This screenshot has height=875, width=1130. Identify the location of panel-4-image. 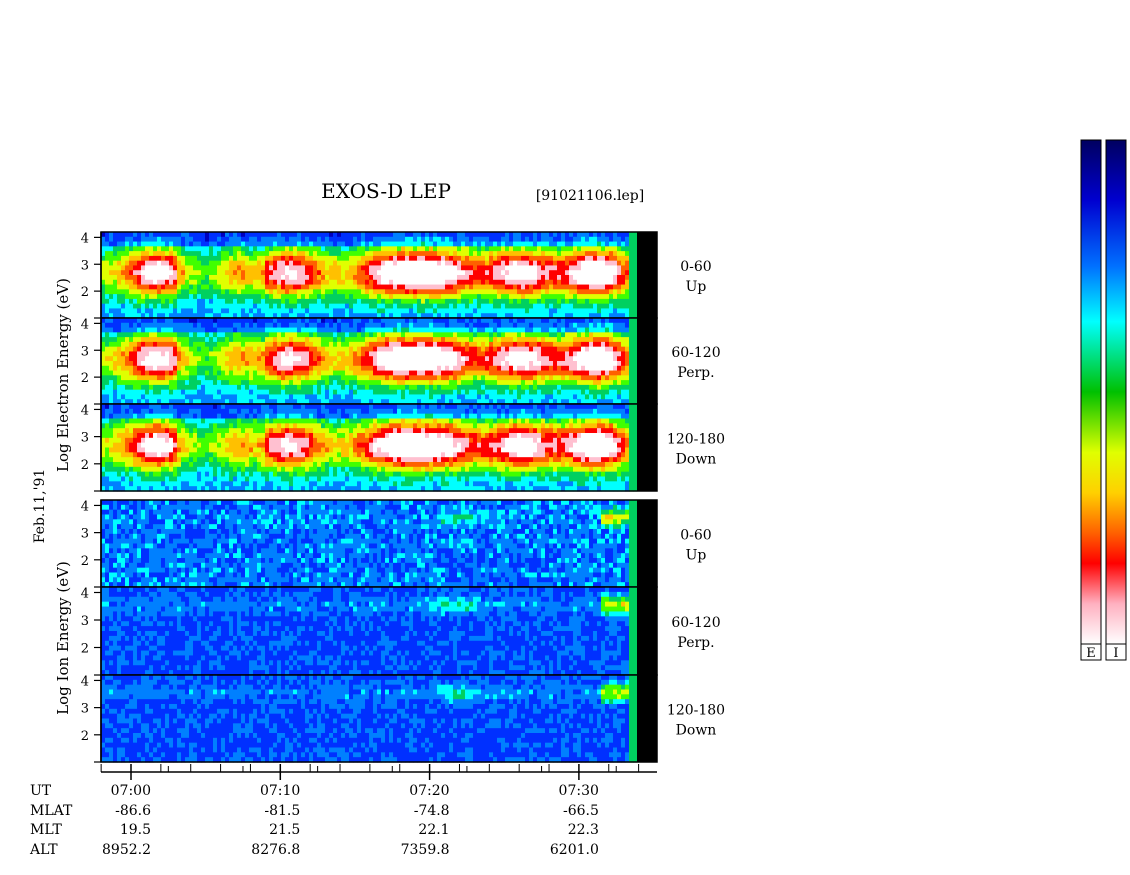
(379, 543).